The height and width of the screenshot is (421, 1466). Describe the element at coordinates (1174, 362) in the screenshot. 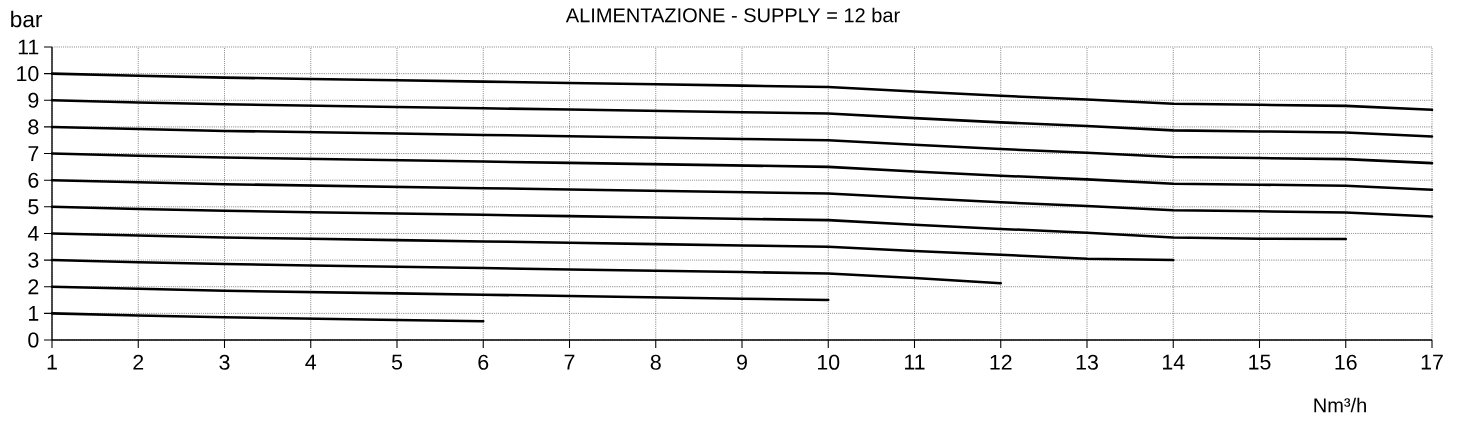

I see `x-tick-label: 14` at that location.